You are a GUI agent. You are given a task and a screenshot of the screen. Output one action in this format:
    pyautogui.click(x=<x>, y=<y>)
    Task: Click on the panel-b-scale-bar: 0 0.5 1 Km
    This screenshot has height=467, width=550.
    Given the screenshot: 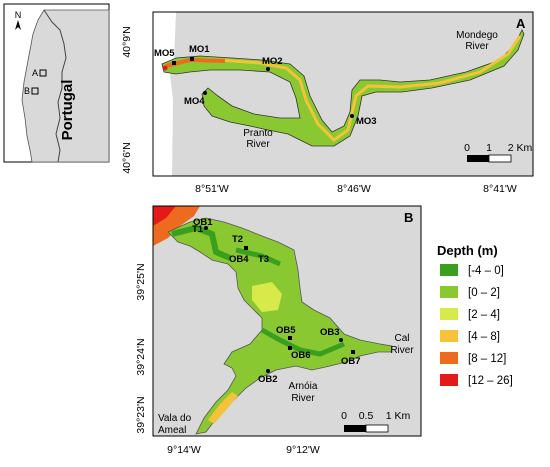 What is the action you would take?
    pyautogui.click(x=376, y=421)
    